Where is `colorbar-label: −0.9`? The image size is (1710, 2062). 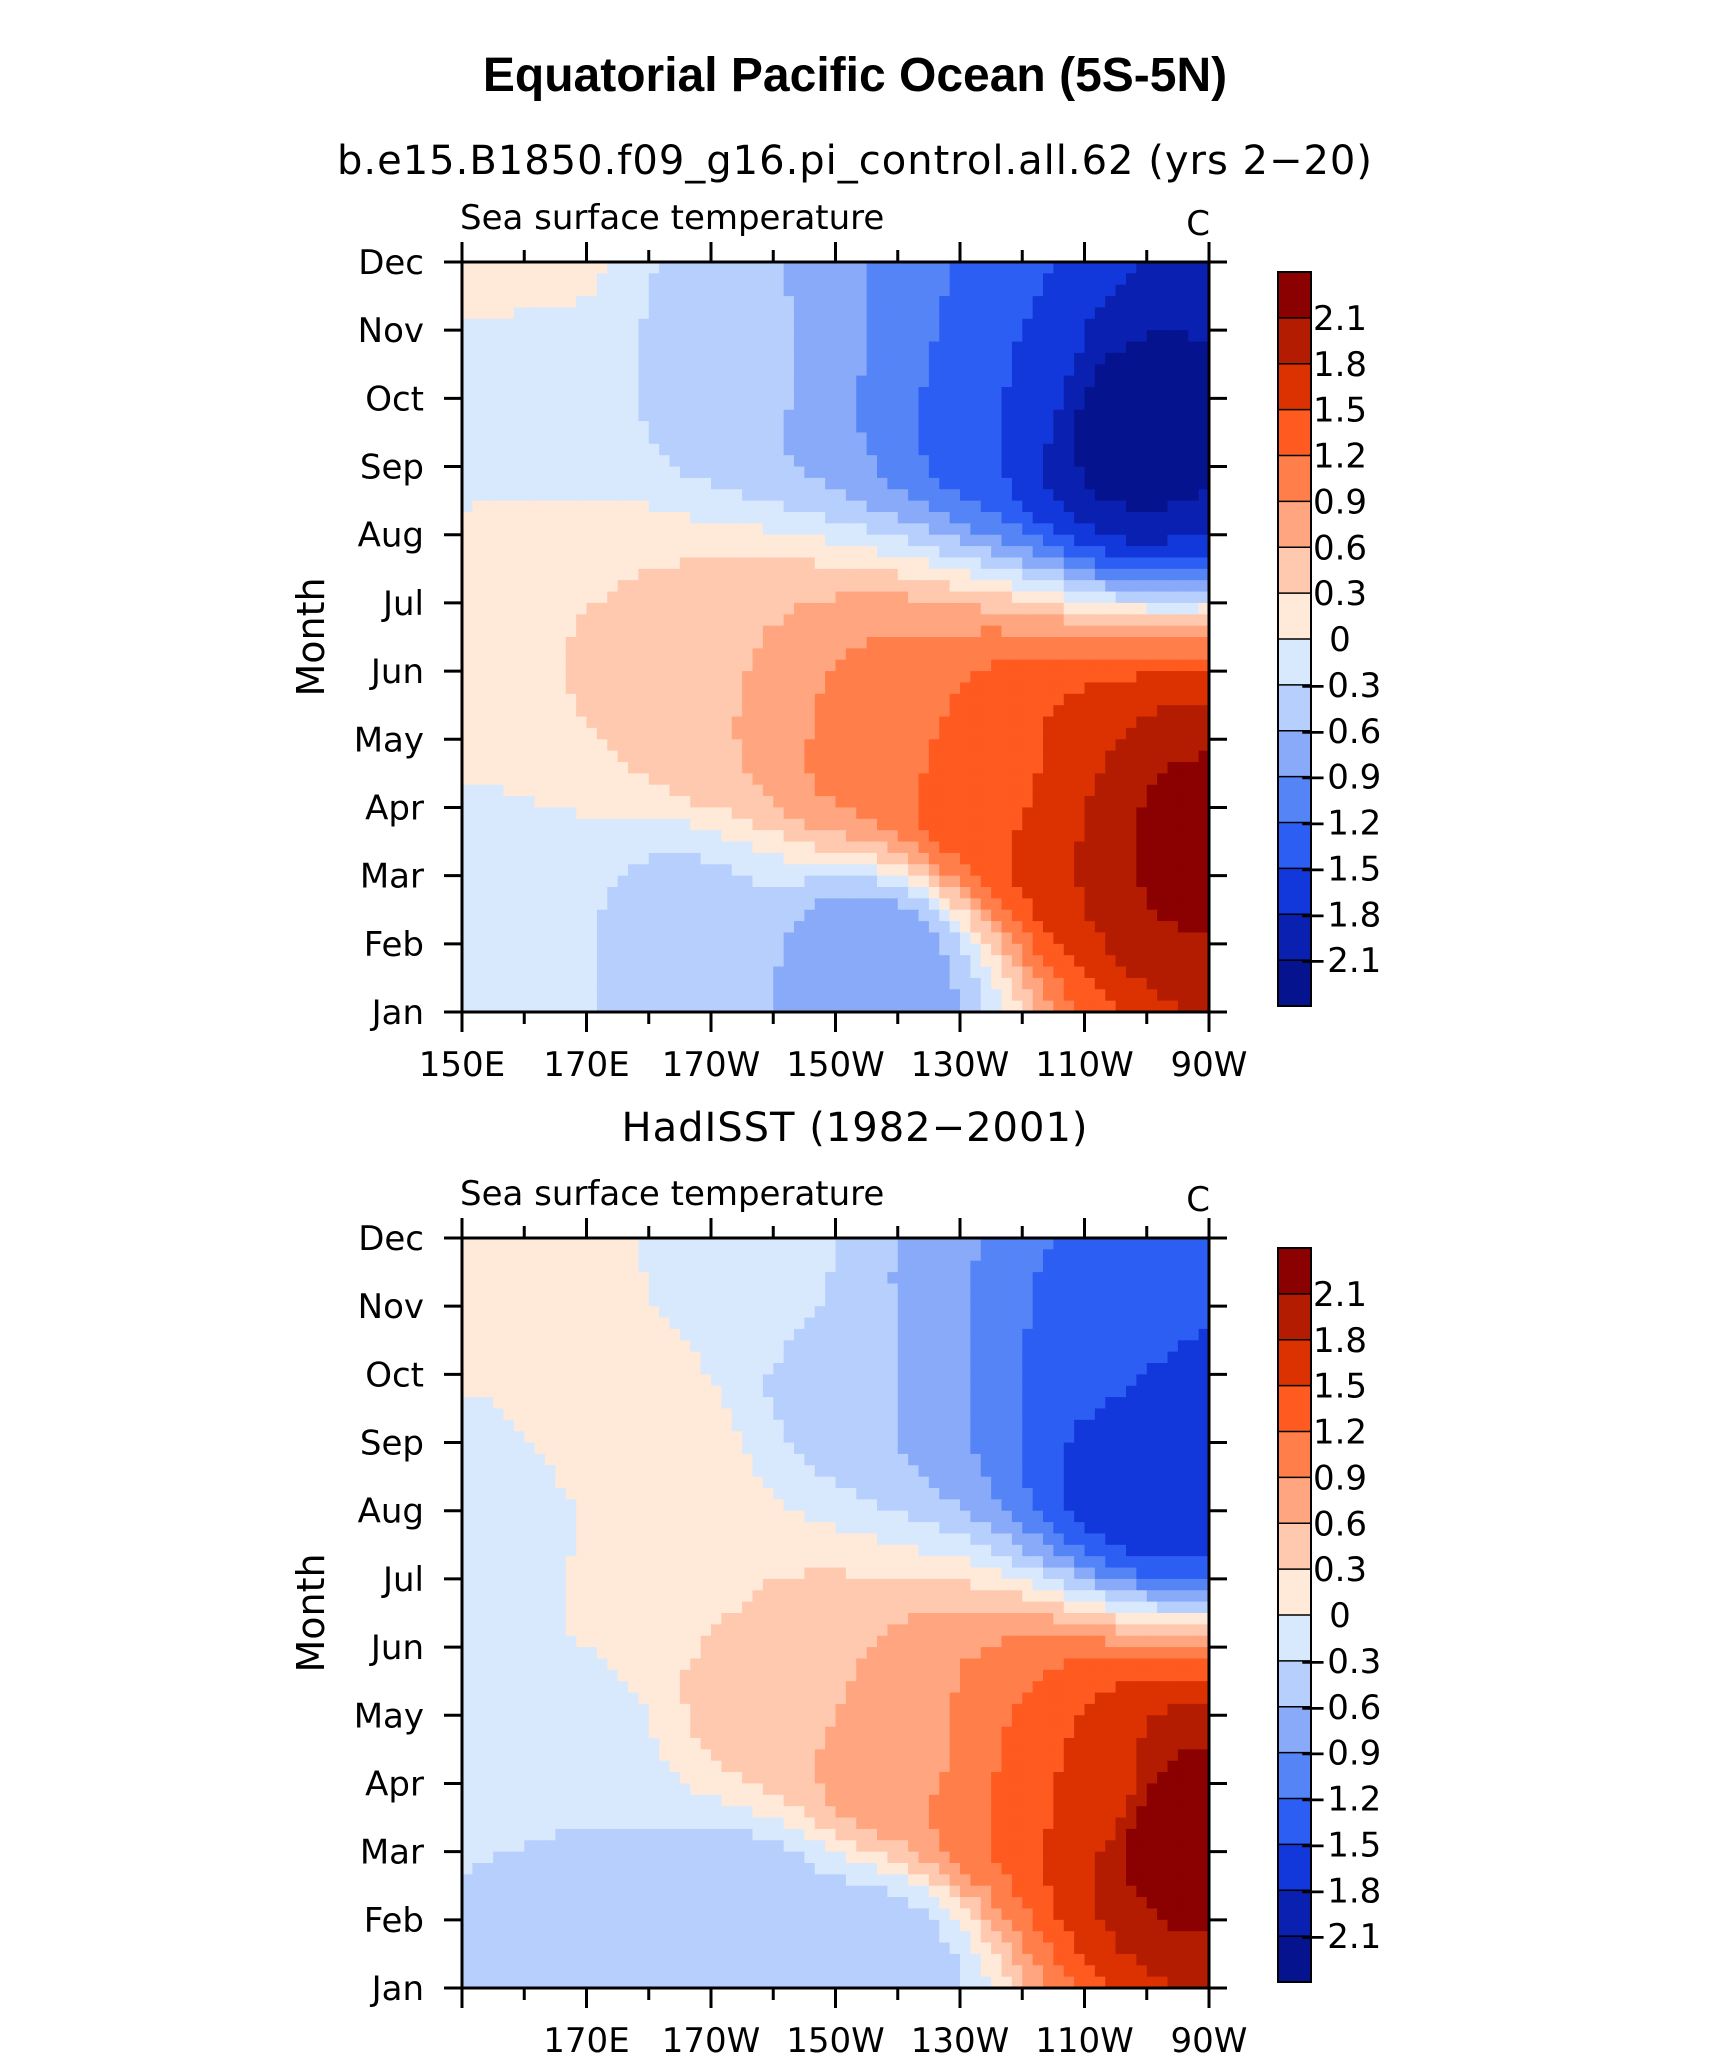
colorbar-label: −0.9 is located at coordinates (1340, 778).